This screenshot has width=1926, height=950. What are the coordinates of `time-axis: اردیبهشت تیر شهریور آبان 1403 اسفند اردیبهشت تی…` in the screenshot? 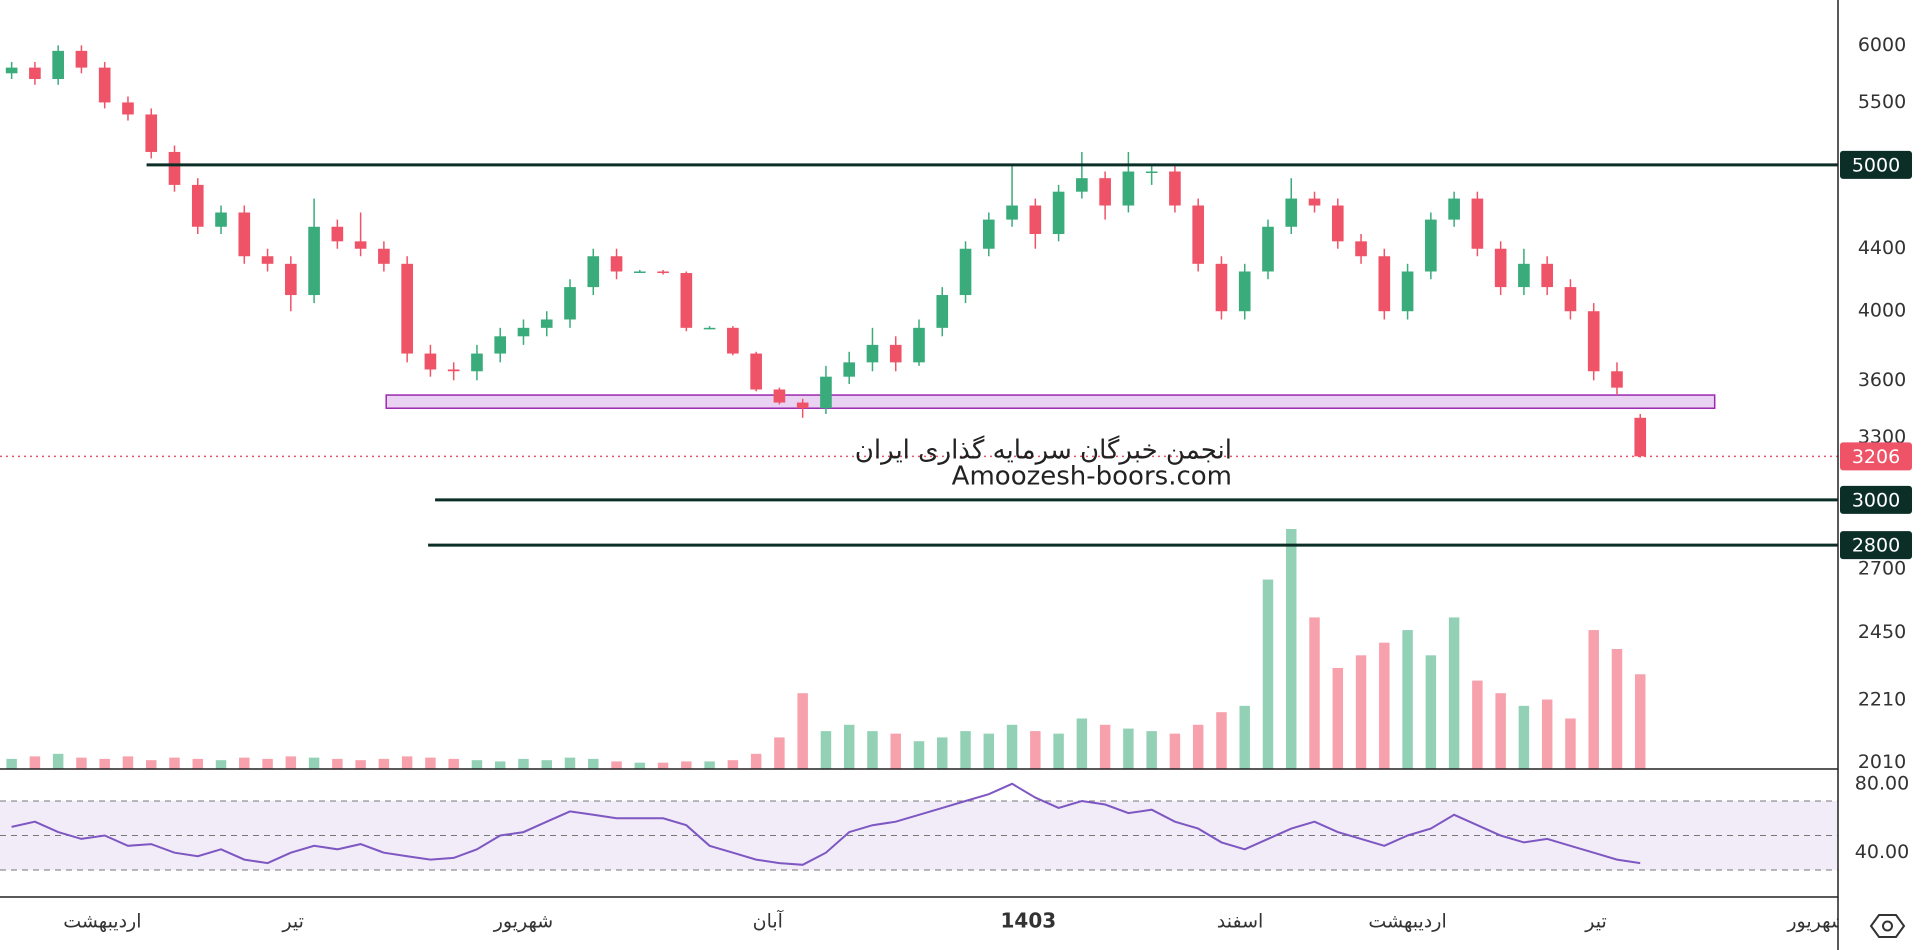 It's located at (955, 921).